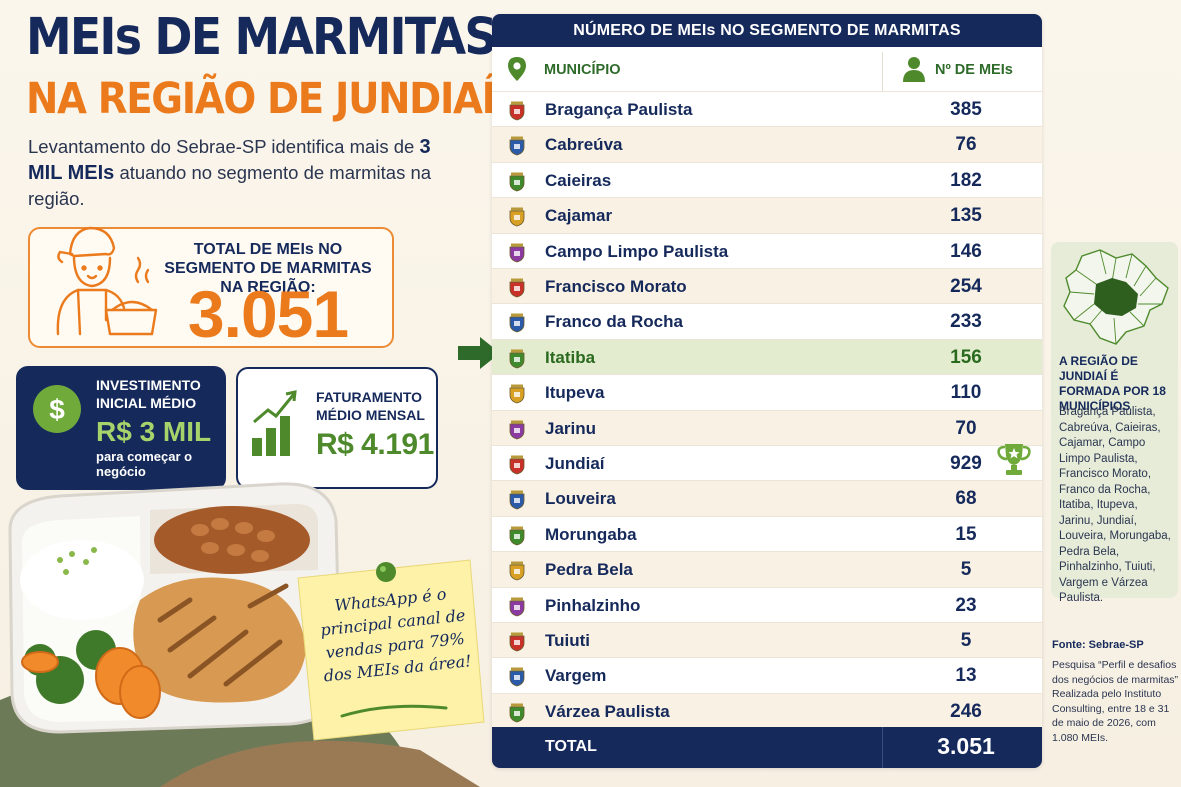 This screenshot has width=1181, height=787. Describe the element at coordinates (619, 109) in the screenshot. I see `municipality-name: Bragança Paulista` at that location.